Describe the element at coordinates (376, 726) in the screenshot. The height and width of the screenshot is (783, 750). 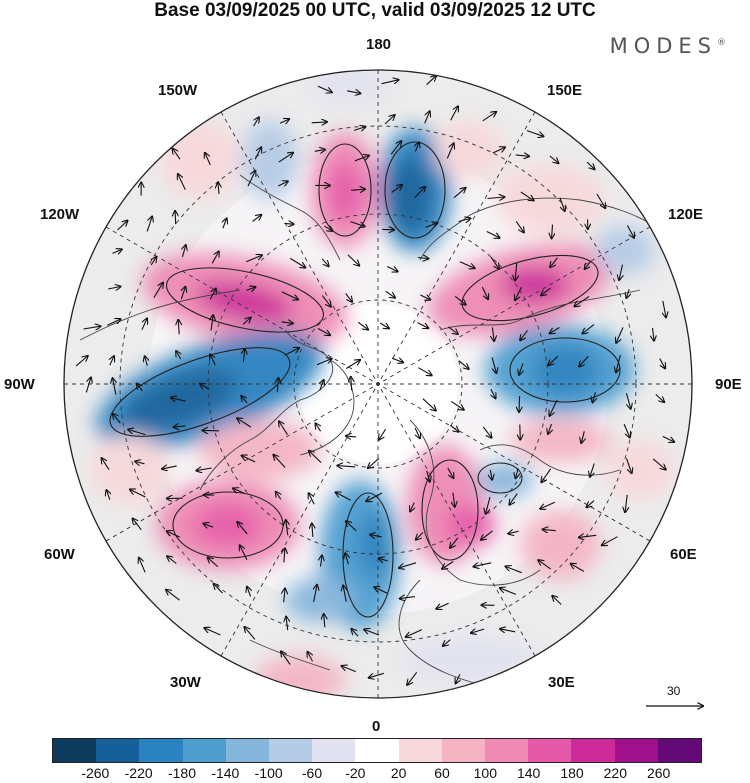
I see `lon-label-0: 0` at that location.